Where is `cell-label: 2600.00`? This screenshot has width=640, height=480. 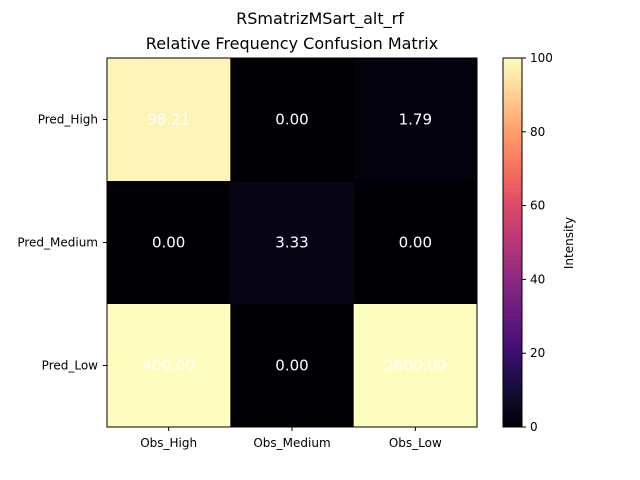
cell-label: 2600.00 is located at coordinates (415, 366).